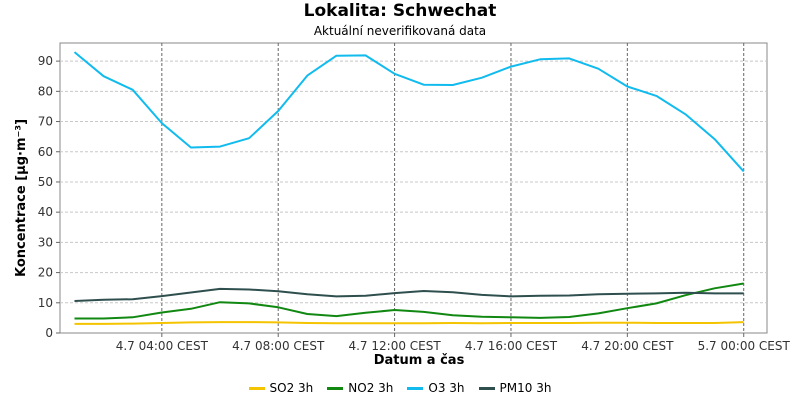  Describe the element at coordinates (371, 388) in the screenshot. I see `legend-label: NO2 3h` at that location.